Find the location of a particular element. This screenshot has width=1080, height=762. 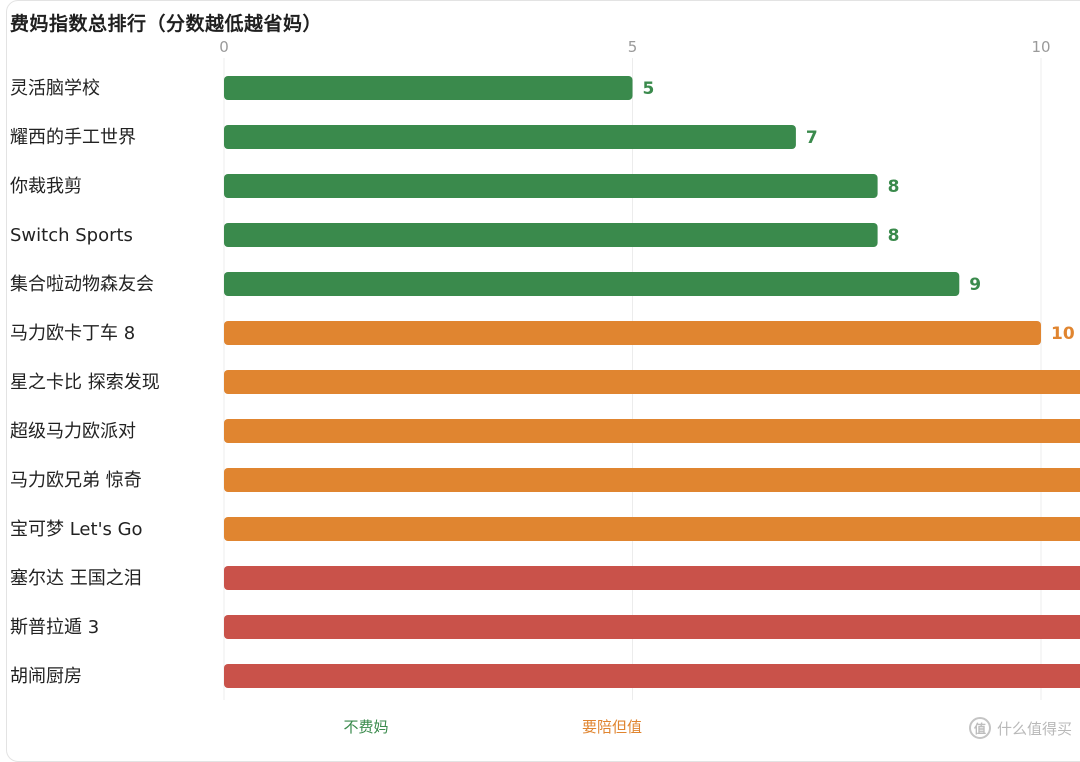

value-label-3: 8 is located at coordinates (894, 236).